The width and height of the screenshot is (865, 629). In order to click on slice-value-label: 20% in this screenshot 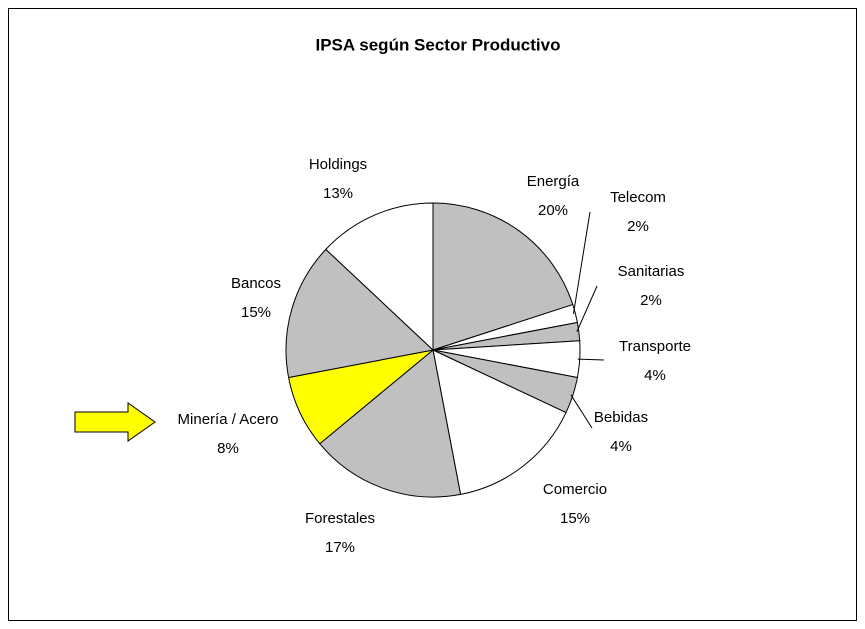, I will do `click(553, 210)`.